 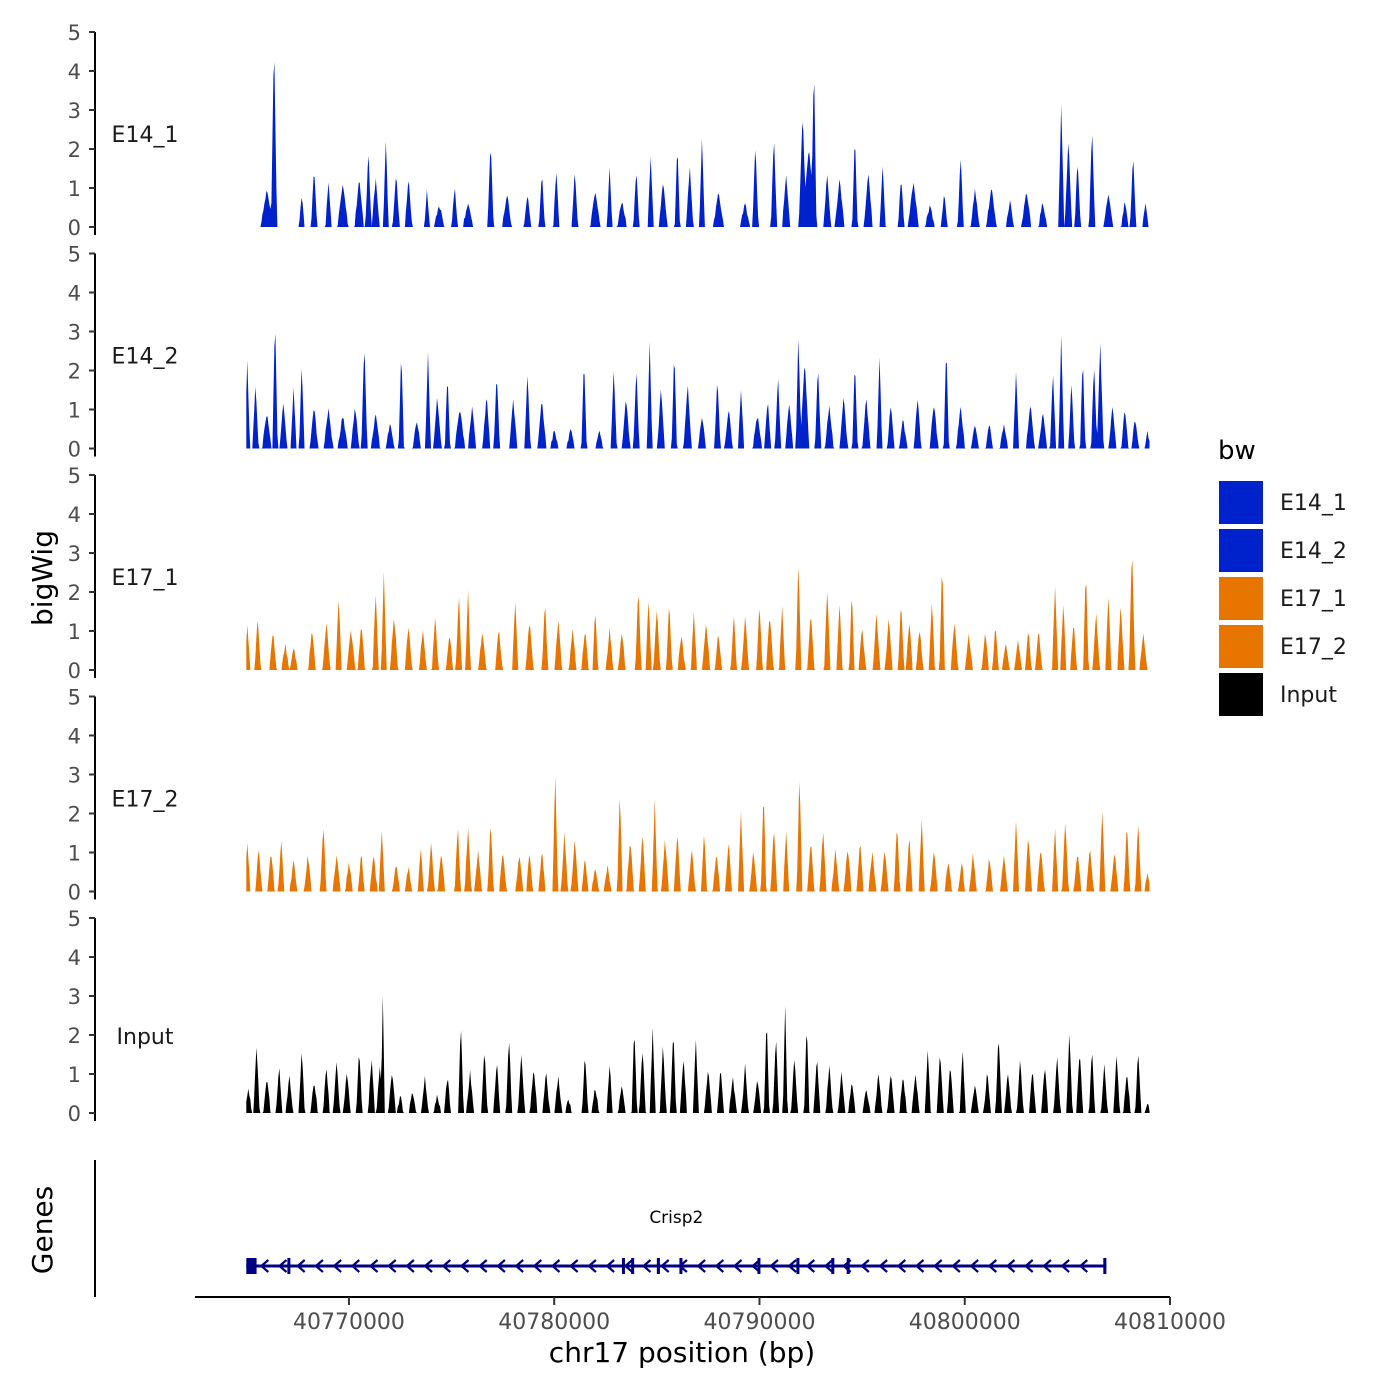 I want to click on x-tick-label: 40810000, so click(x=1170, y=1322).